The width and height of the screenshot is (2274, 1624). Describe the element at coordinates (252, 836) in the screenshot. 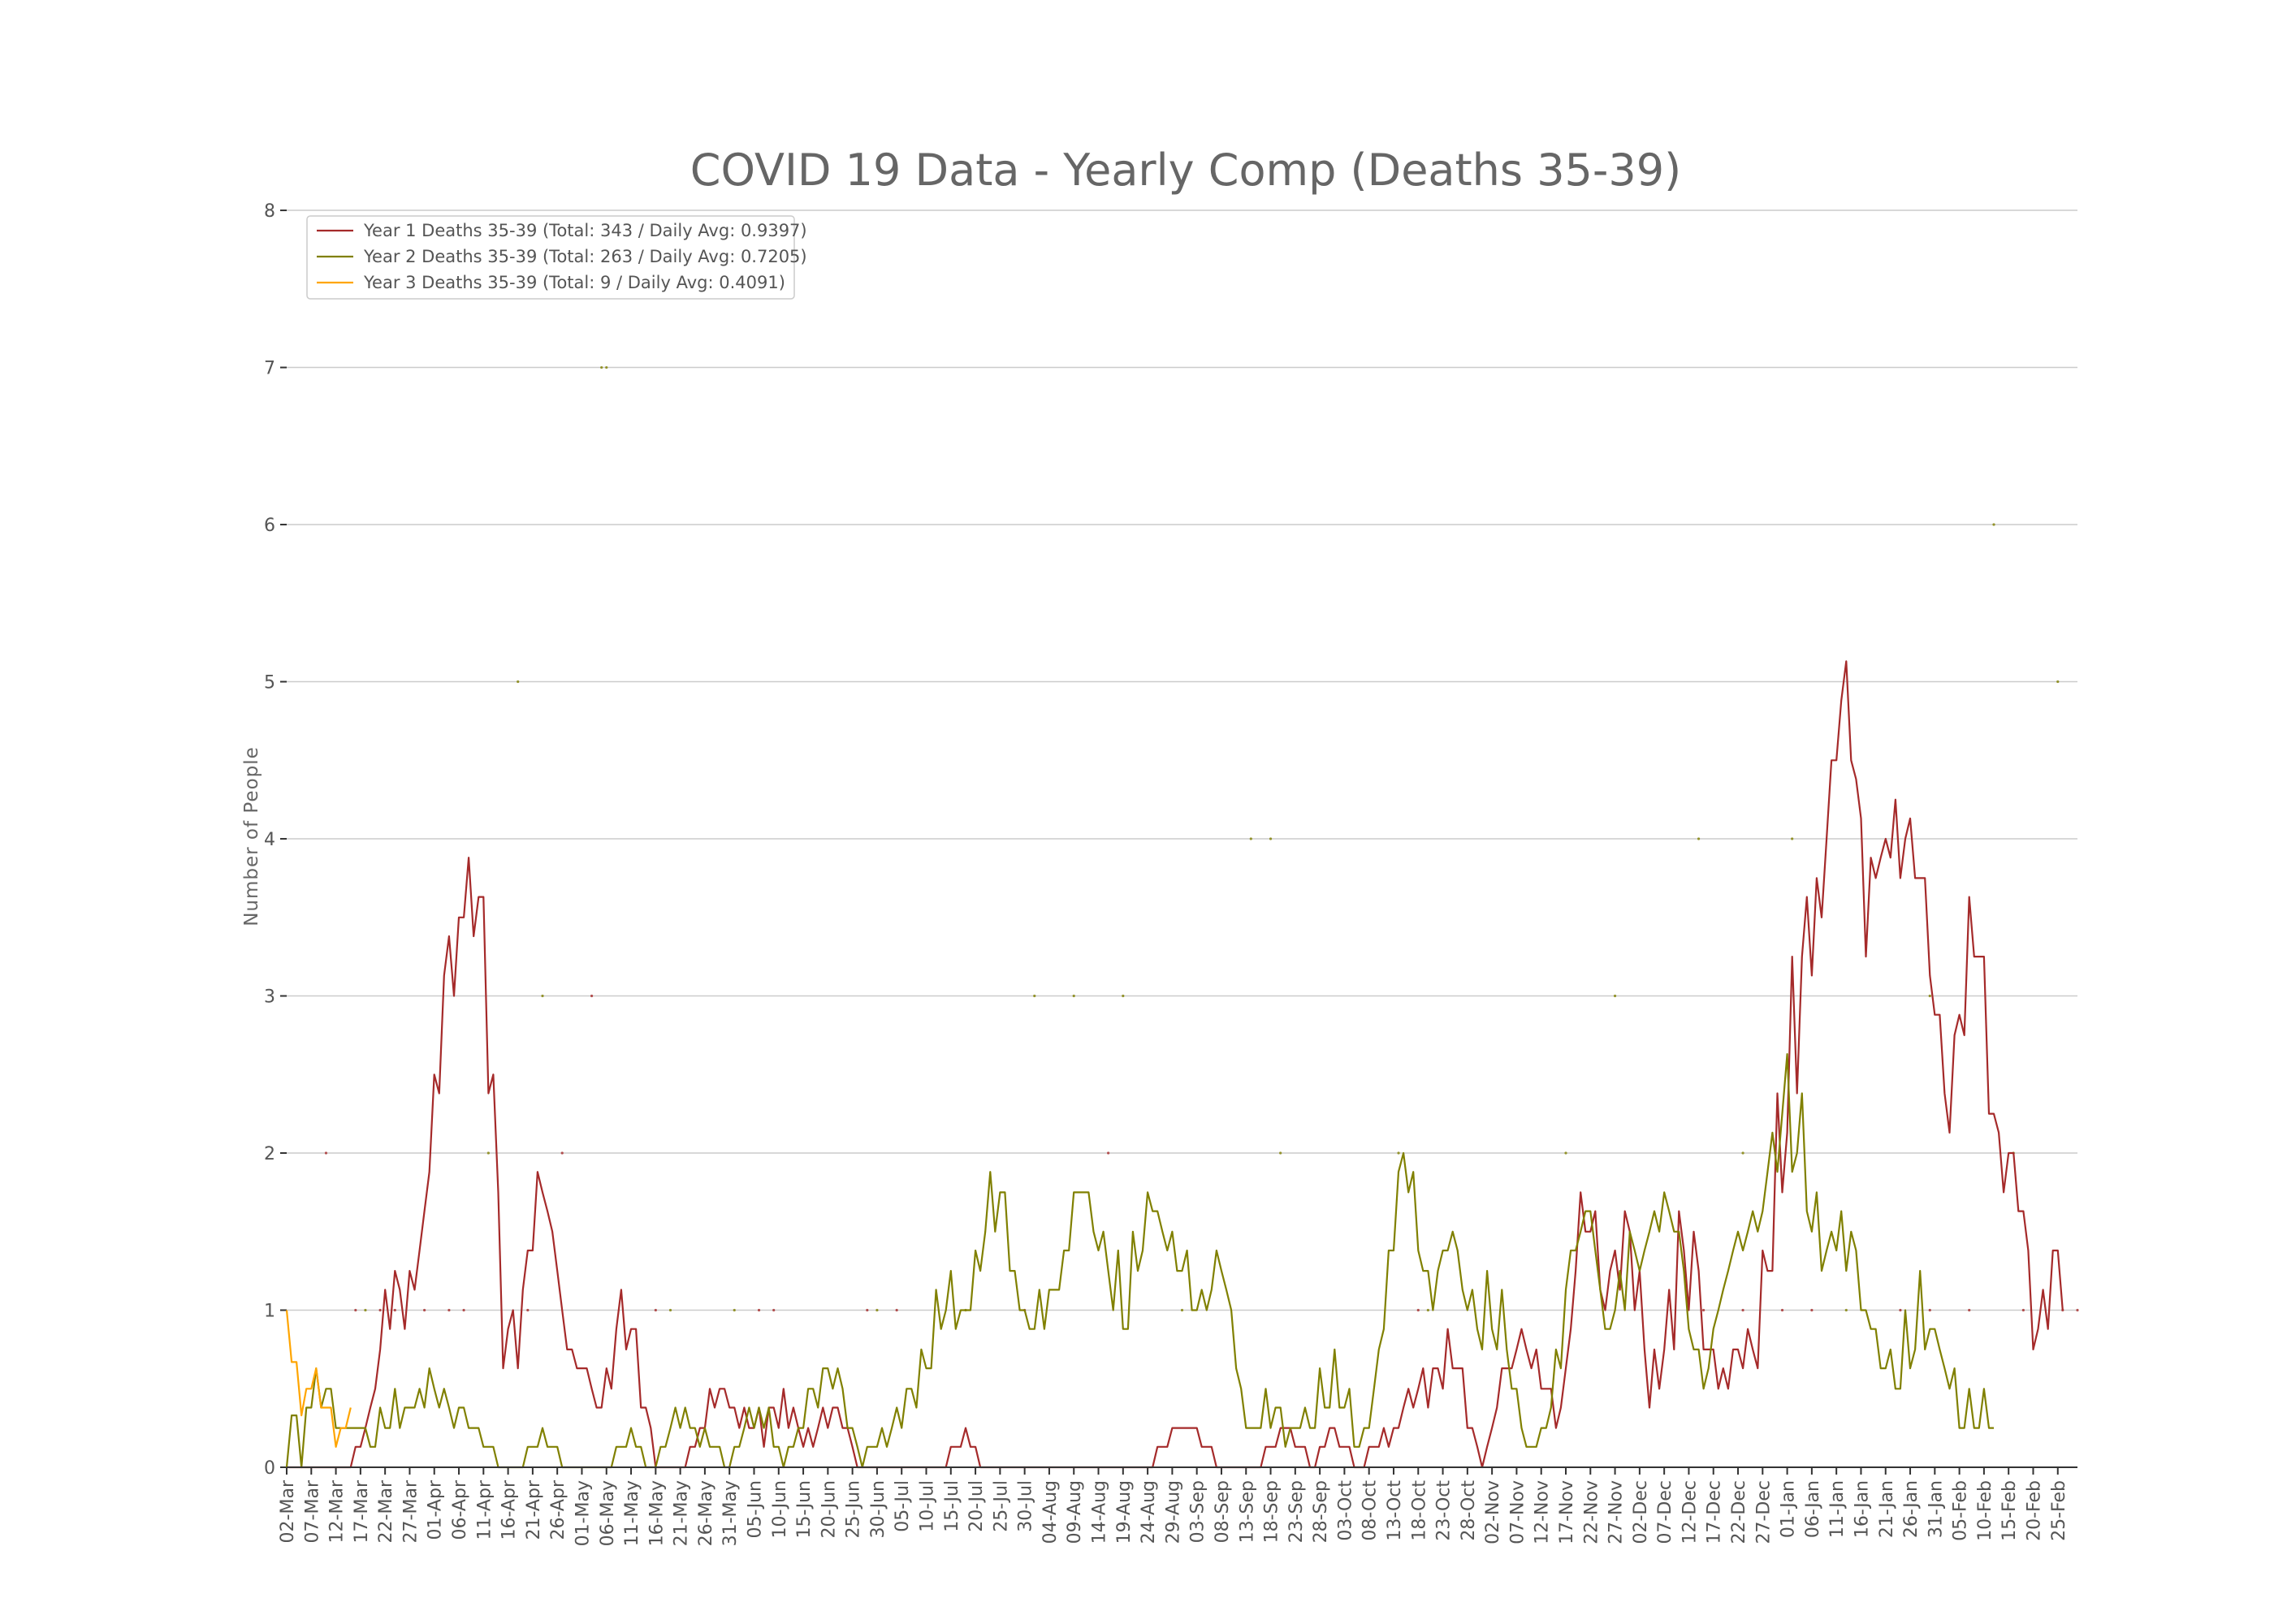

I see `y-axis-label: Number of People` at that location.